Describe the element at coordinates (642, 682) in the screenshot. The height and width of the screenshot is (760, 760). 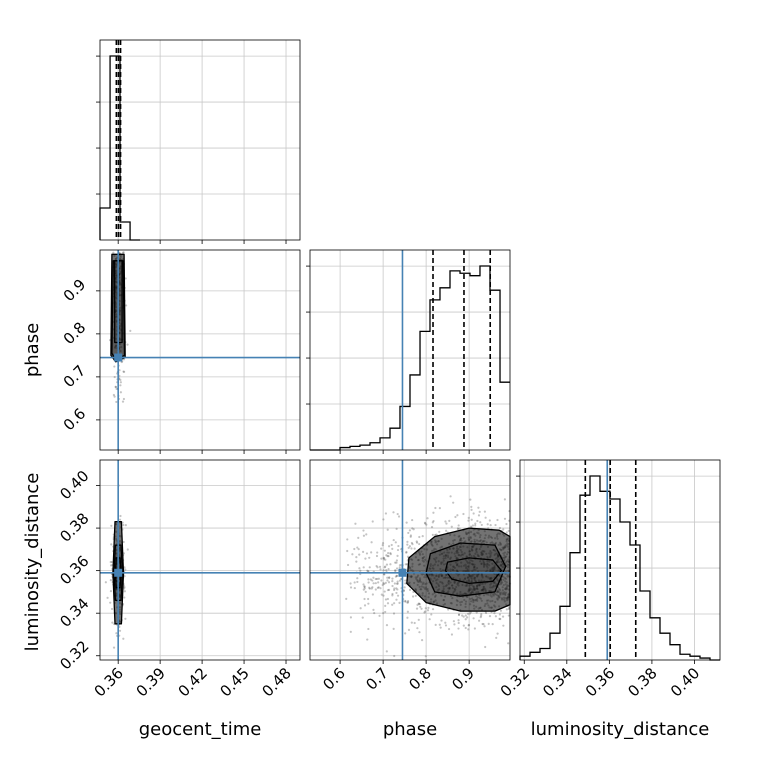
I see `hist-dist-xtick-label-3: 0.38` at that location.